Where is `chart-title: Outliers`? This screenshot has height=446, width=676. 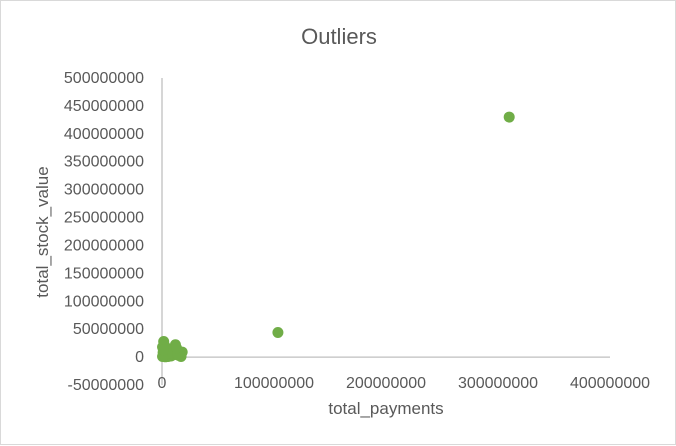
chart-title: Outliers is located at coordinates (339, 36).